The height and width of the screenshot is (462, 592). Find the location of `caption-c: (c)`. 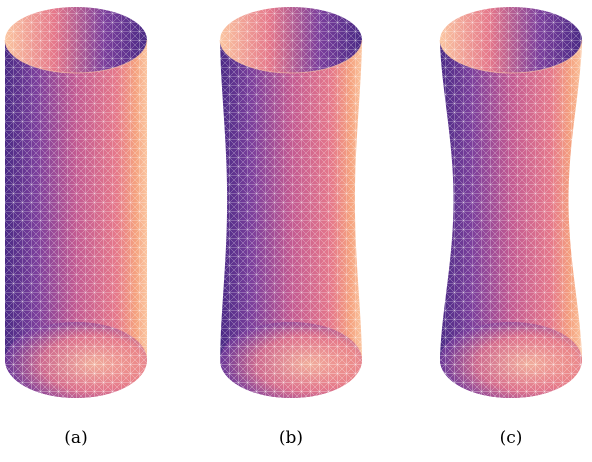

caption-c: (c) is located at coordinates (511, 438).